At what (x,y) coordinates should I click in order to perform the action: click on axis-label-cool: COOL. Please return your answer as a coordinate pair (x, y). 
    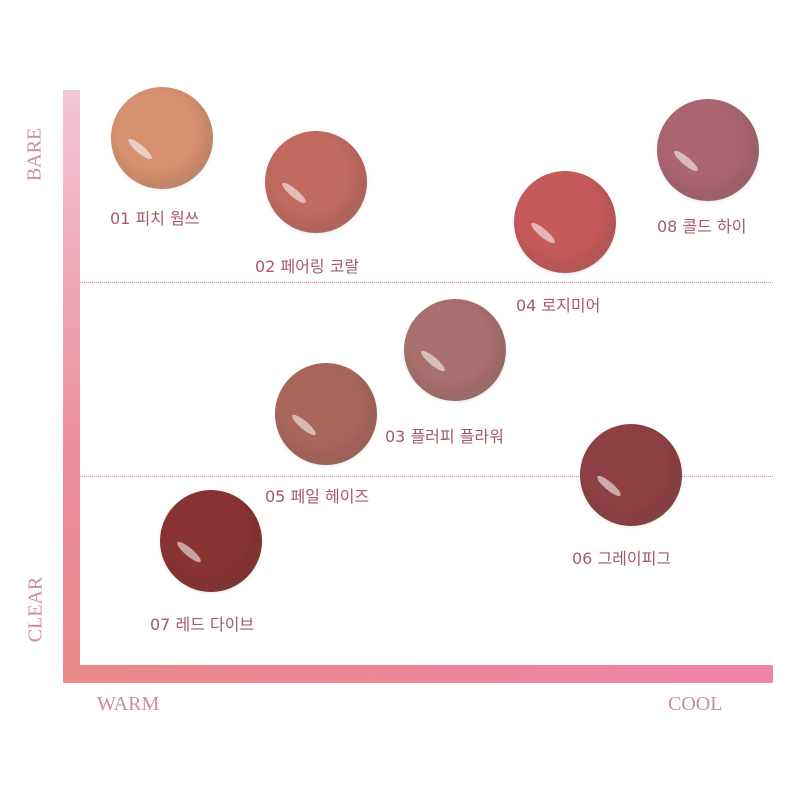
    Looking at the image, I should click on (695, 704).